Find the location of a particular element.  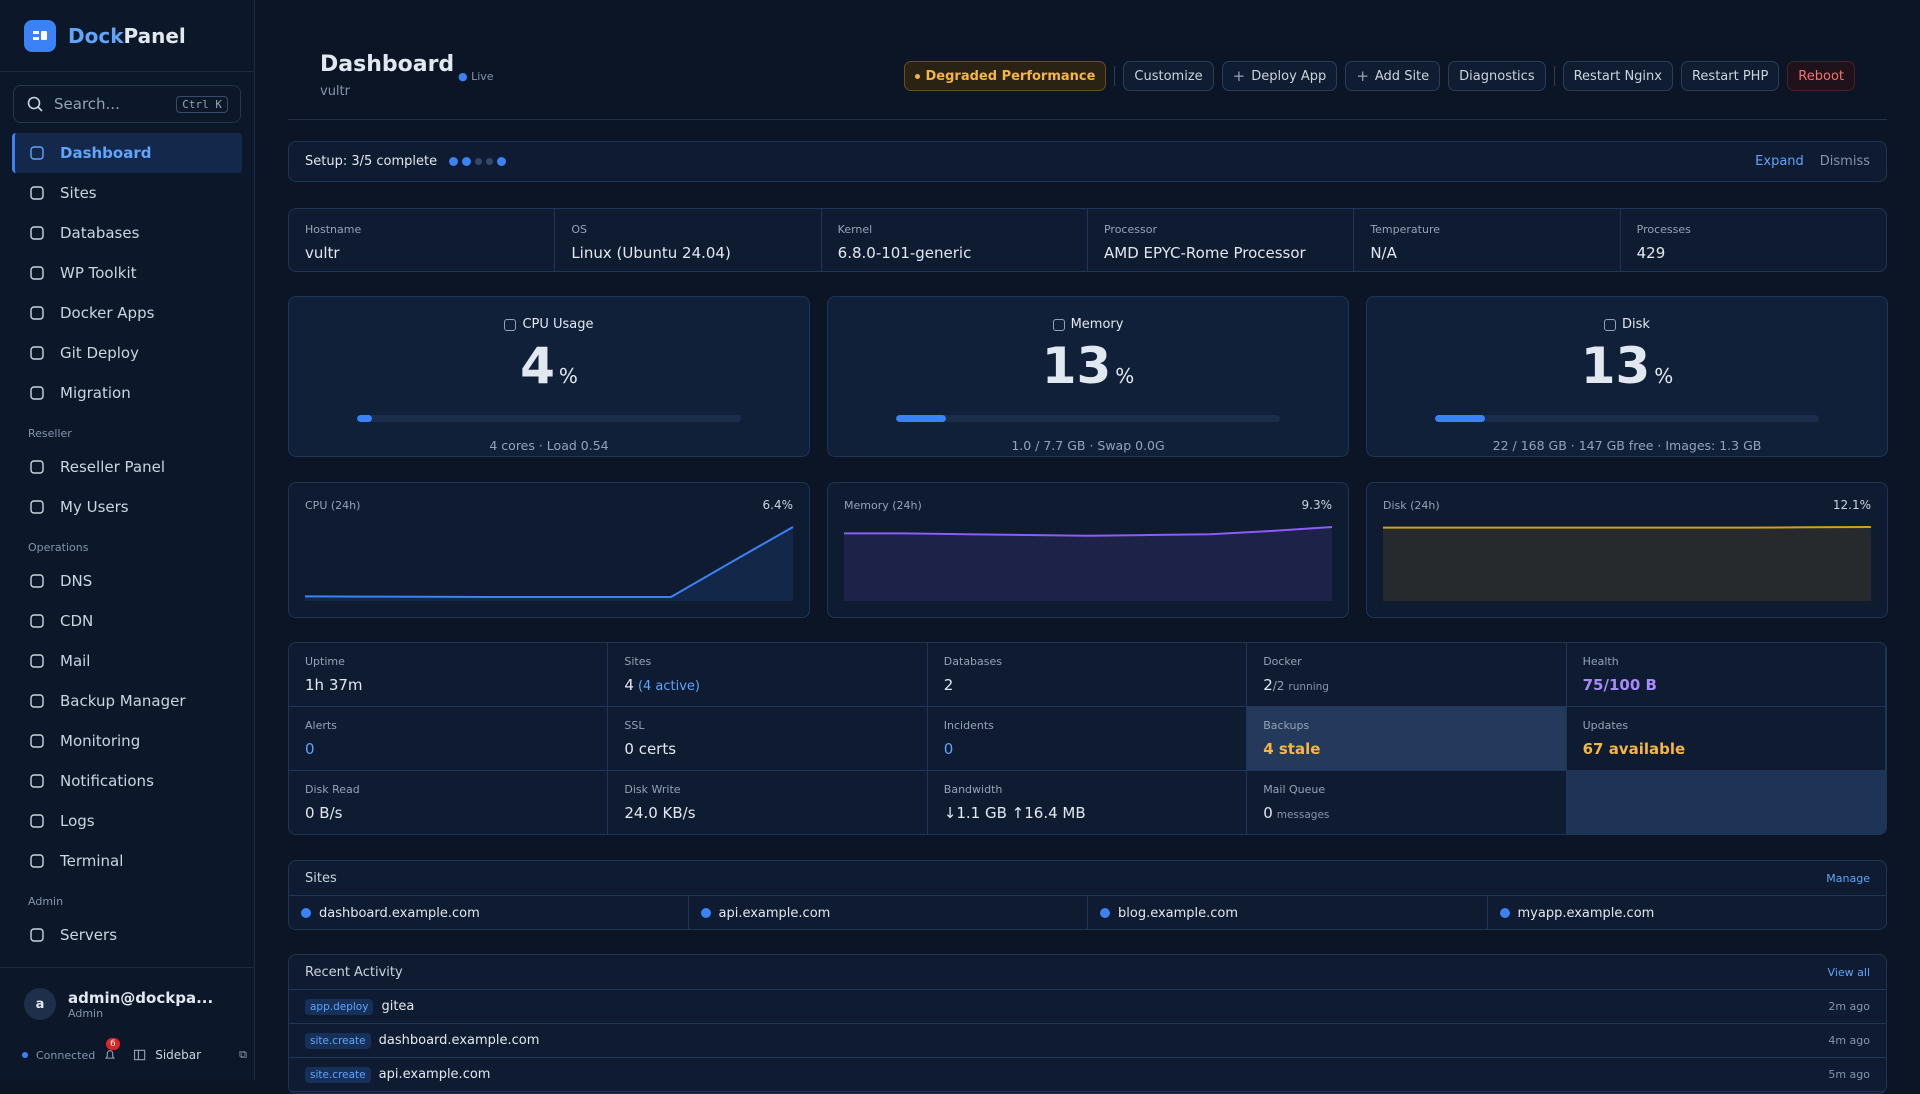

stat-value-text: 0 B/s is located at coordinates (324, 813).